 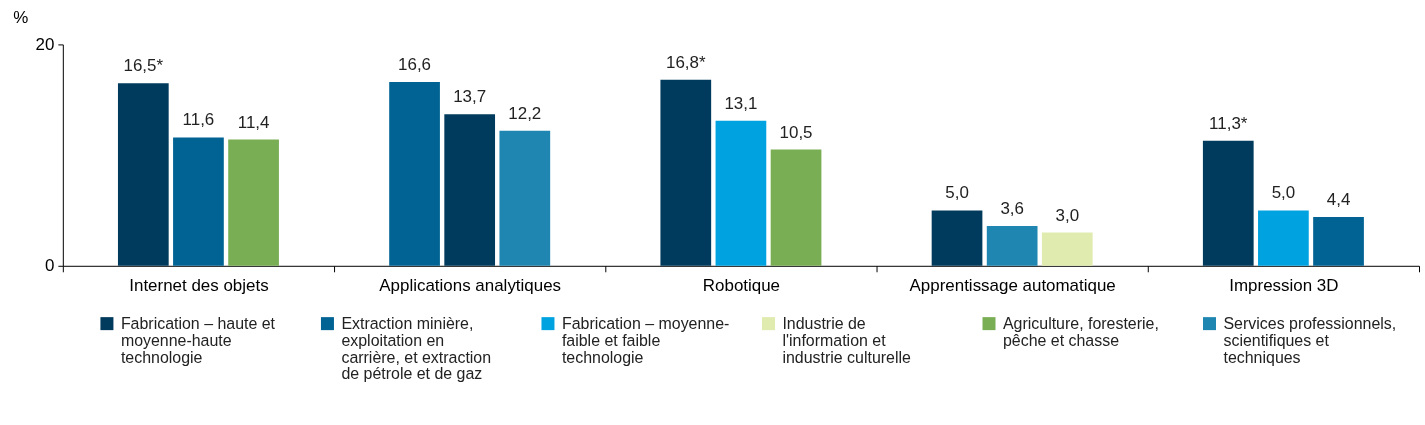 What do you see at coordinates (1080, 331) in the screenshot?
I see `legend-label: Agriculture, foresterie, pêche et chasse` at bounding box center [1080, 331].